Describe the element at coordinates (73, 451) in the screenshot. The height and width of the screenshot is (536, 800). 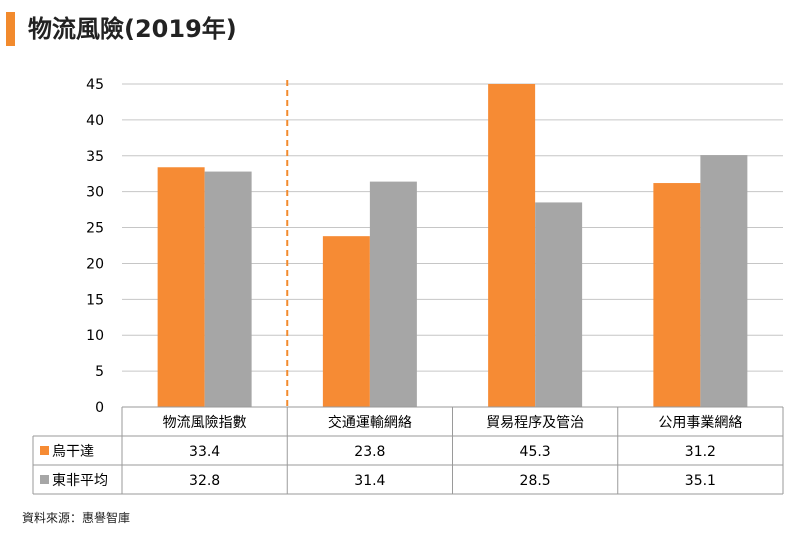
I see `legend-label: 烏干達` at that location.